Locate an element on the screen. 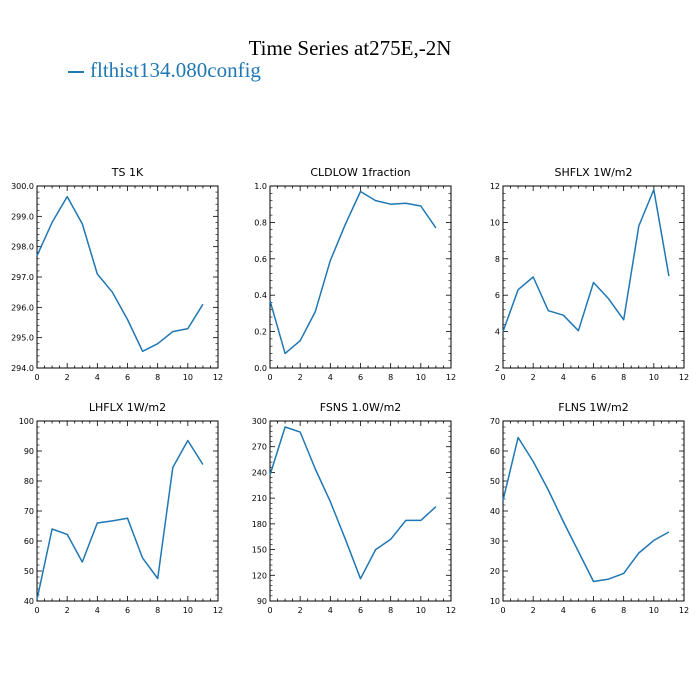  y-tick-label: 0.2 is located at coordinates (260, 332).